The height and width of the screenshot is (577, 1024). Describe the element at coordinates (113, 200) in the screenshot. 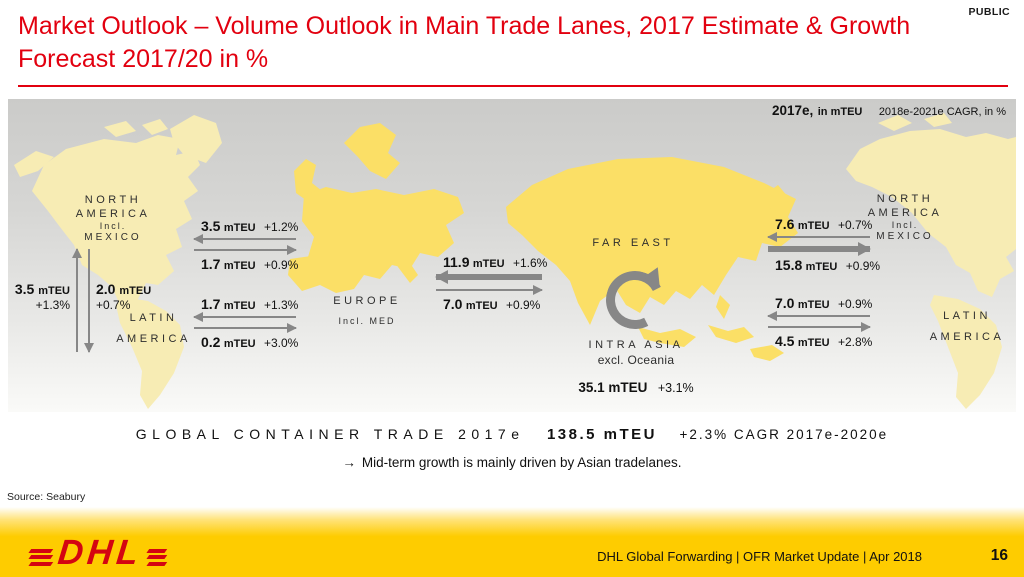

I see `region-line: NORTH` at that location.